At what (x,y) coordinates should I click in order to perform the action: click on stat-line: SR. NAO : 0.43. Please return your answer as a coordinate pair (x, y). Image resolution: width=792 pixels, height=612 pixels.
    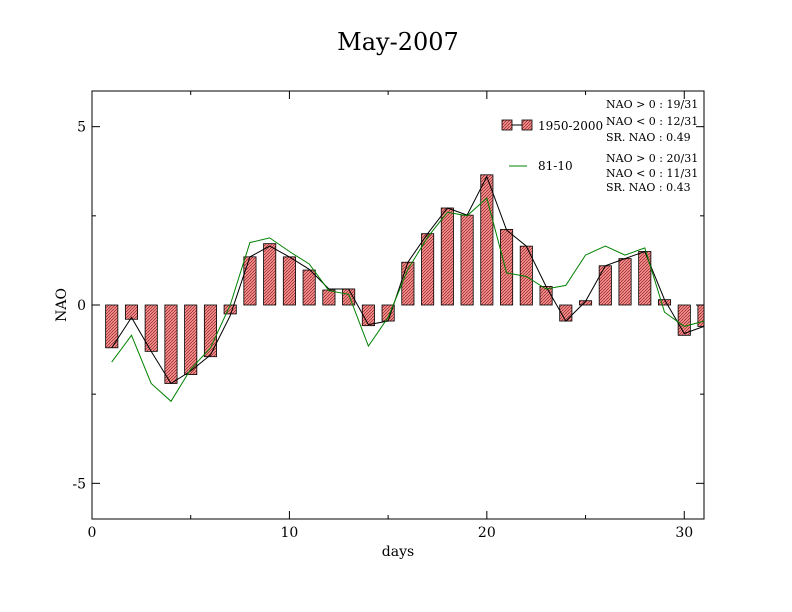
    Looking at the image, I should click on (648, 187).